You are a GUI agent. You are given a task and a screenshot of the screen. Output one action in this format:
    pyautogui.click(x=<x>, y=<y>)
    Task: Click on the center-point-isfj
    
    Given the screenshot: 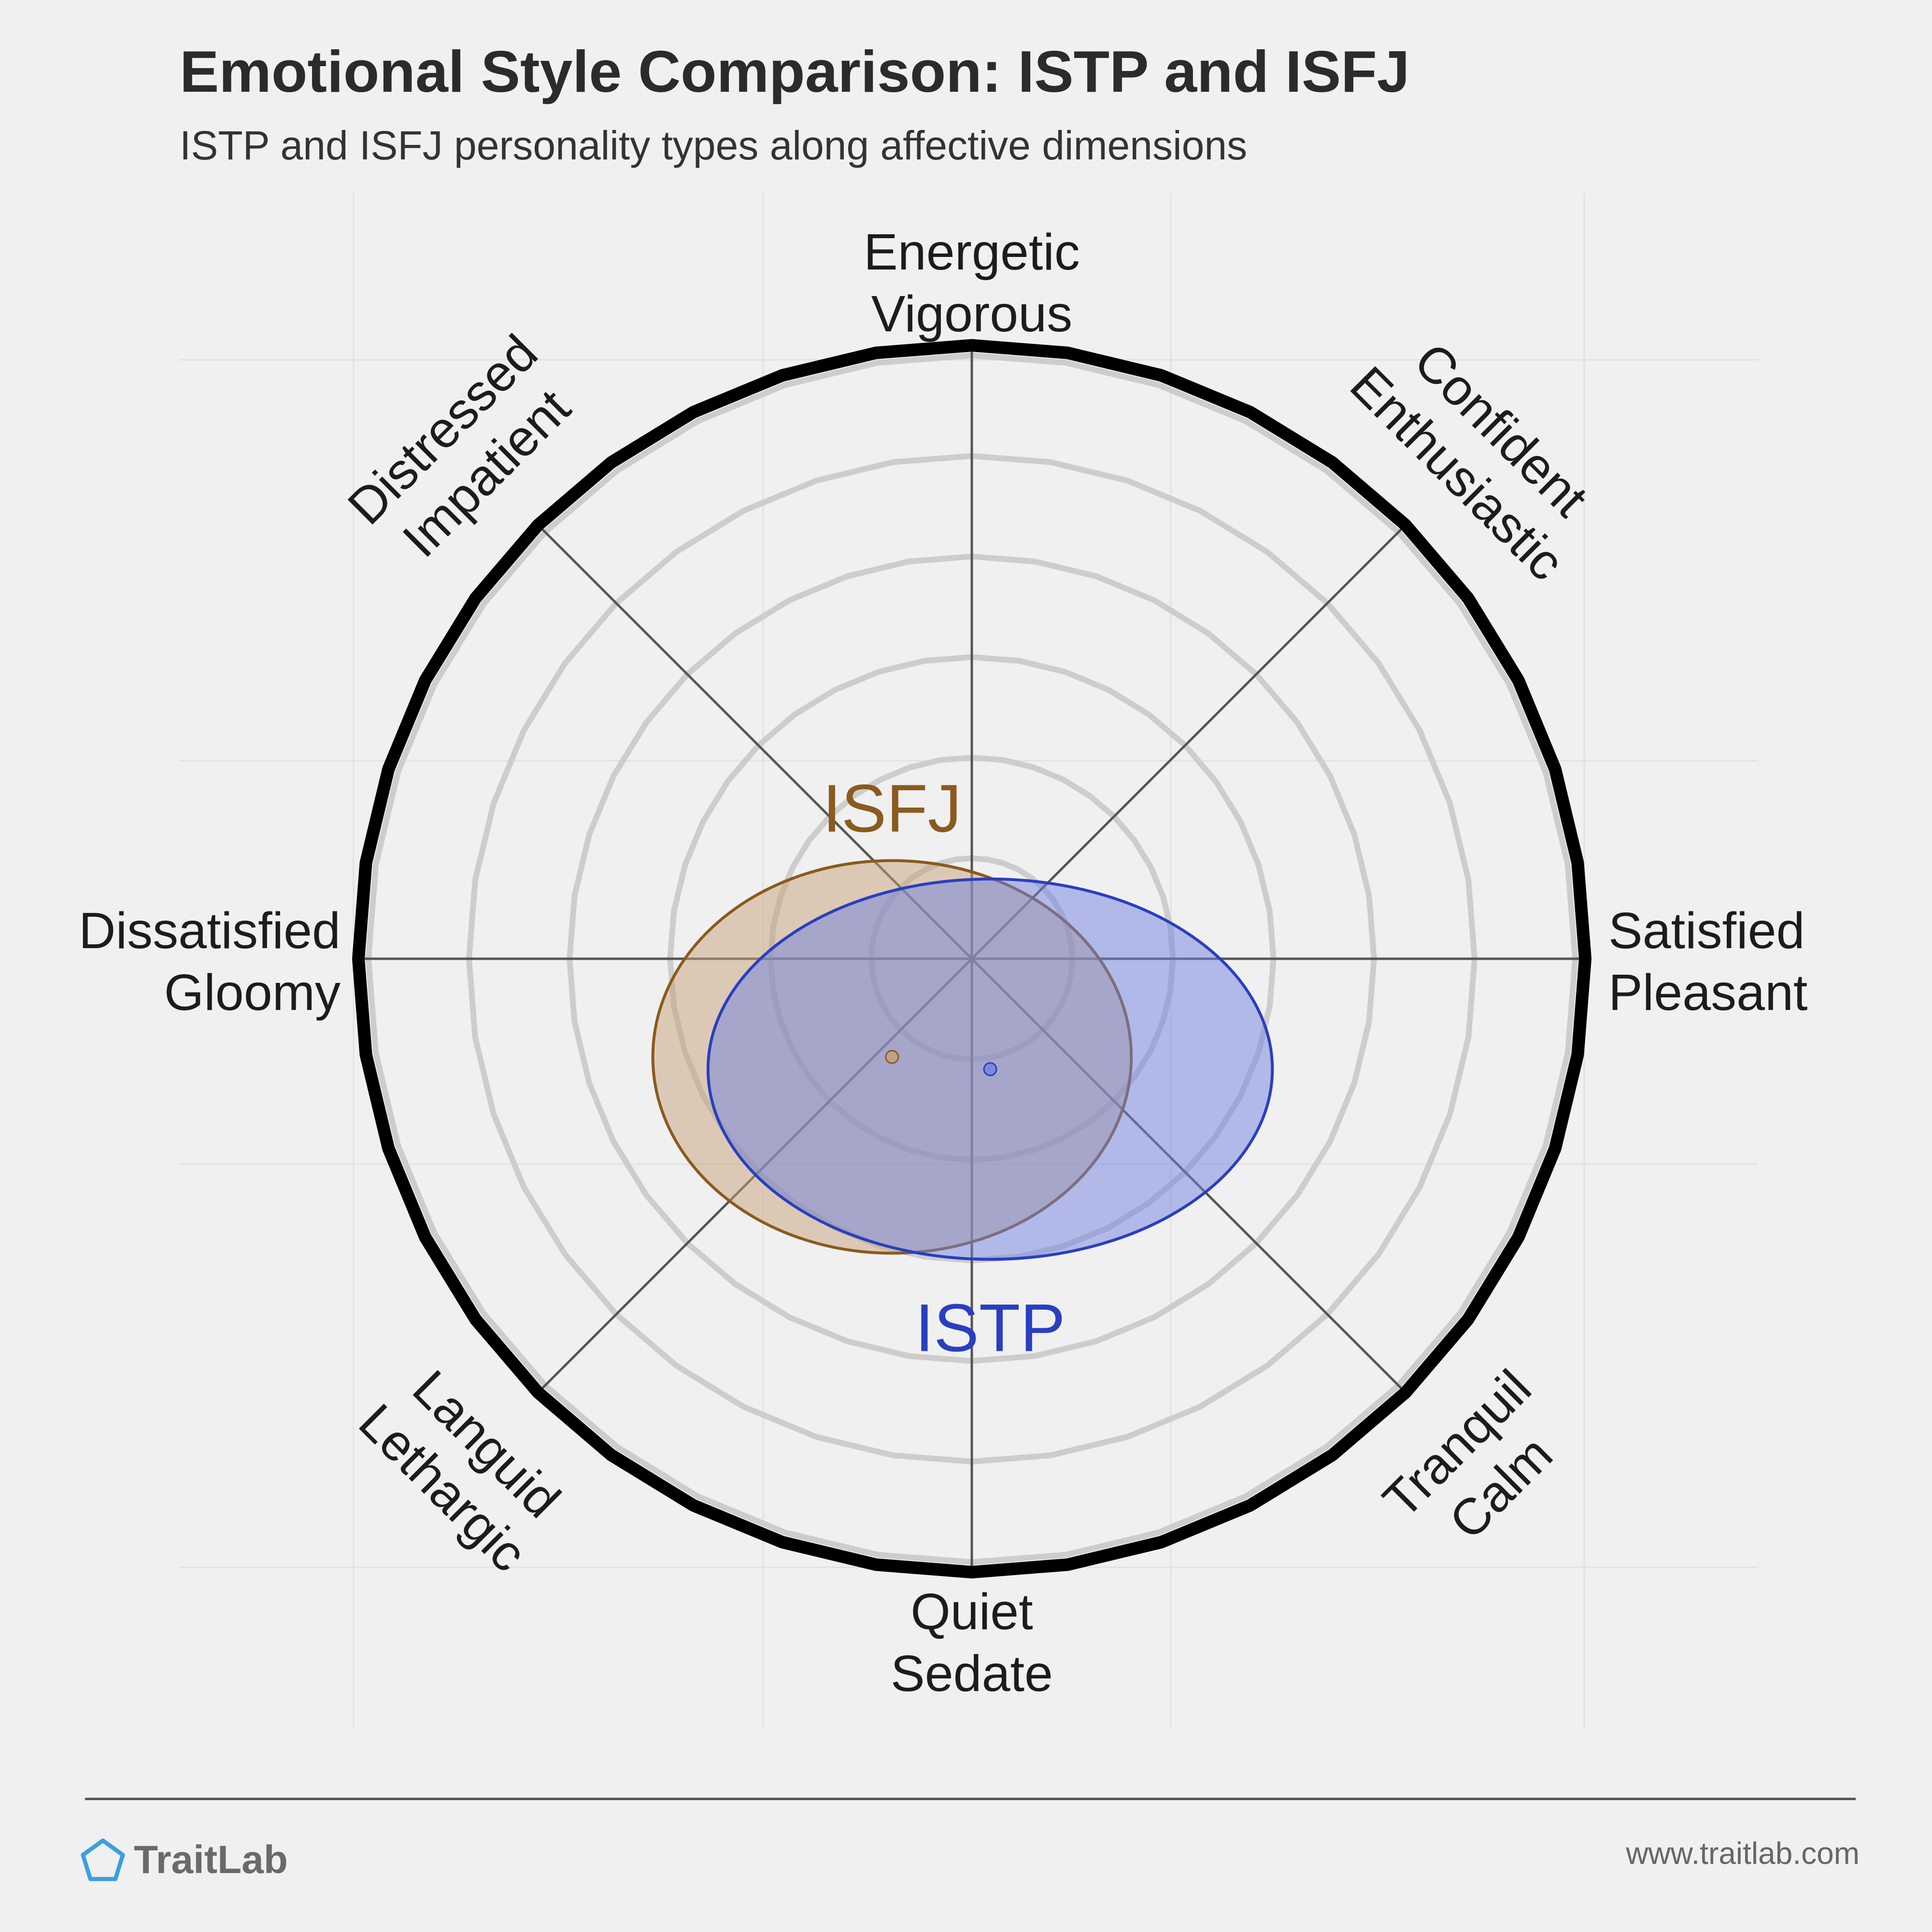 What is the action you would take?
    pyautogui.click(x=892, y=1057)
    